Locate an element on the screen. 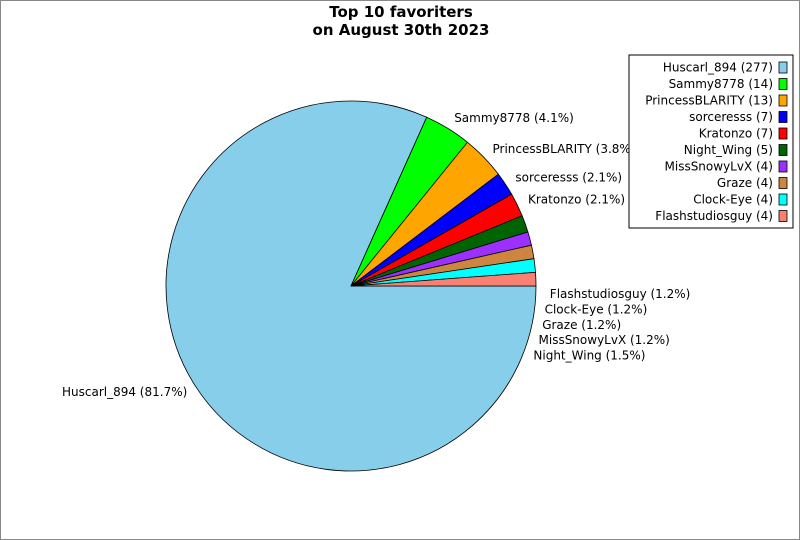 The image size is (800, 540). legend-box is located at coordinates (711, 141).